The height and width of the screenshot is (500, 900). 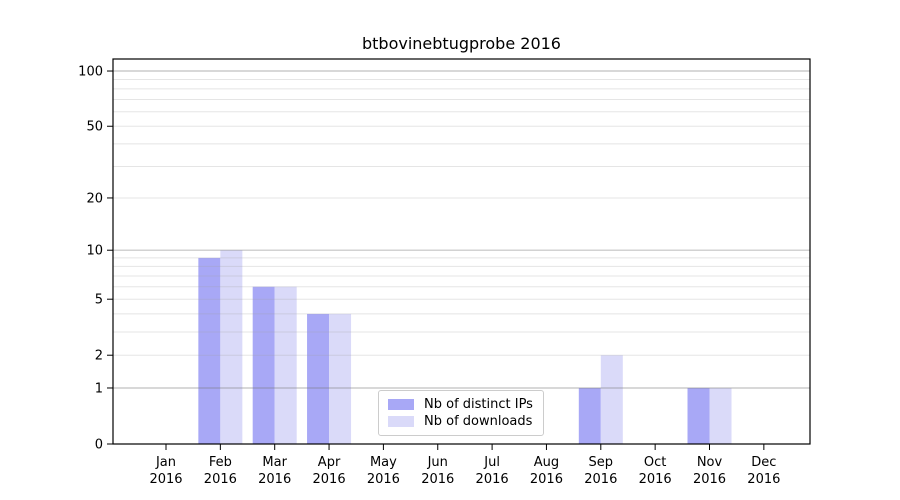 I want to click on legend: Nb of distinct IPs Nb of downloads, so click(x=461, y=413).